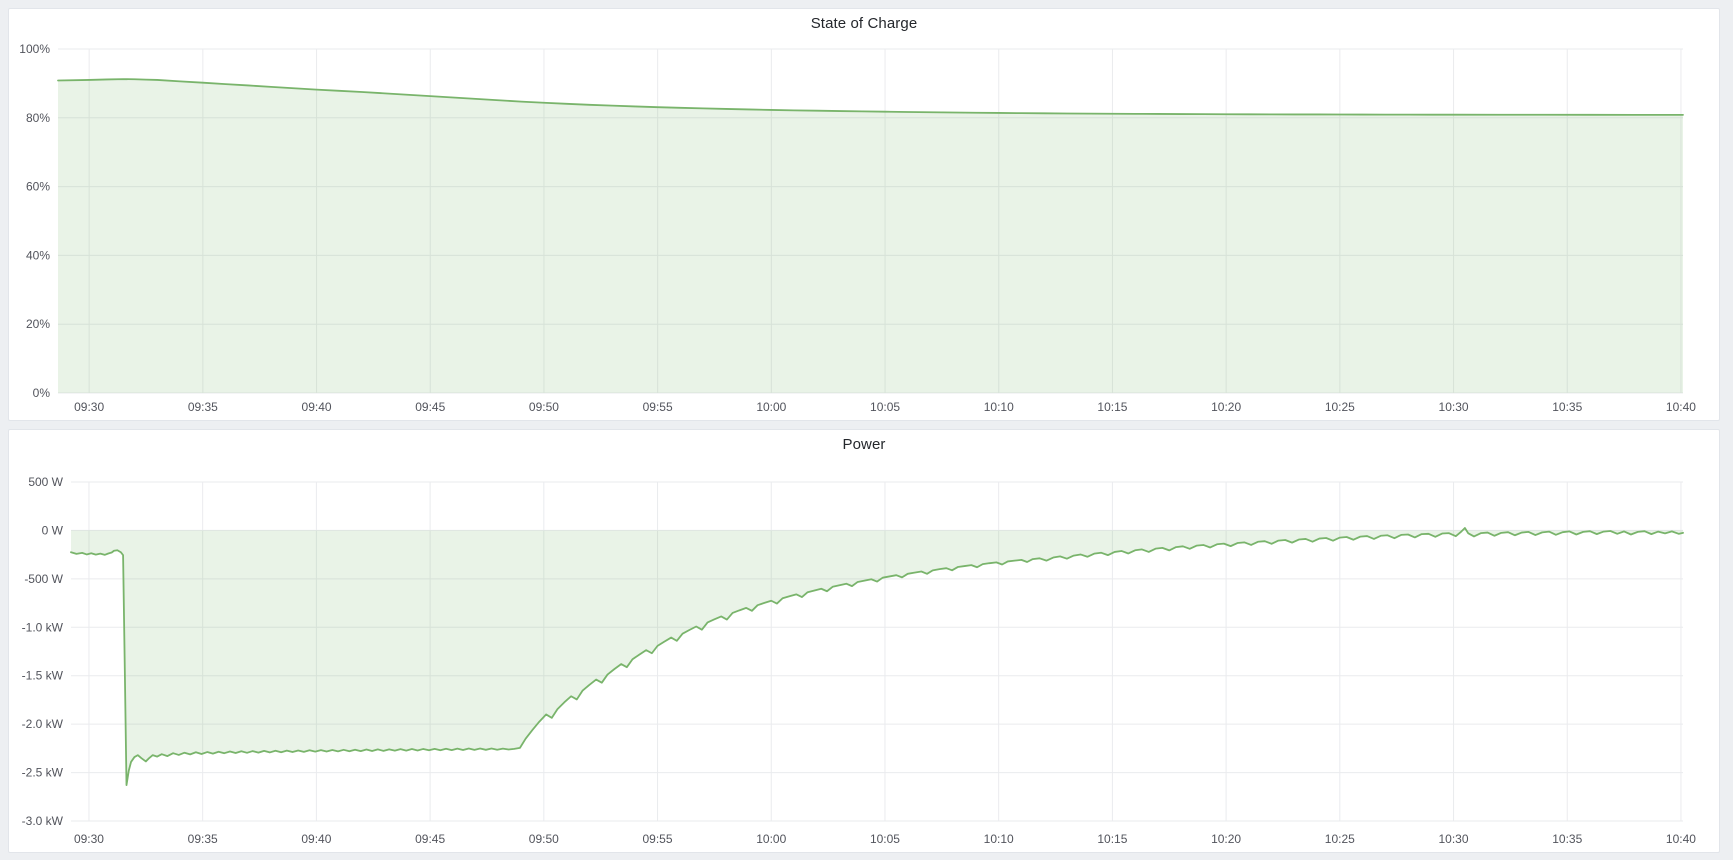  I want to click on y-tick-label: 0%, so click(42, 393).